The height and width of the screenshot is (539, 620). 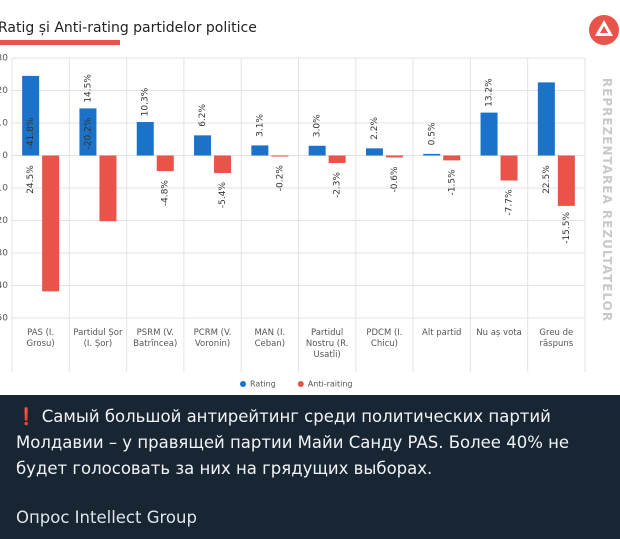 I want to click on x-tick-label: Alt partid, so click(x=442, y=333).